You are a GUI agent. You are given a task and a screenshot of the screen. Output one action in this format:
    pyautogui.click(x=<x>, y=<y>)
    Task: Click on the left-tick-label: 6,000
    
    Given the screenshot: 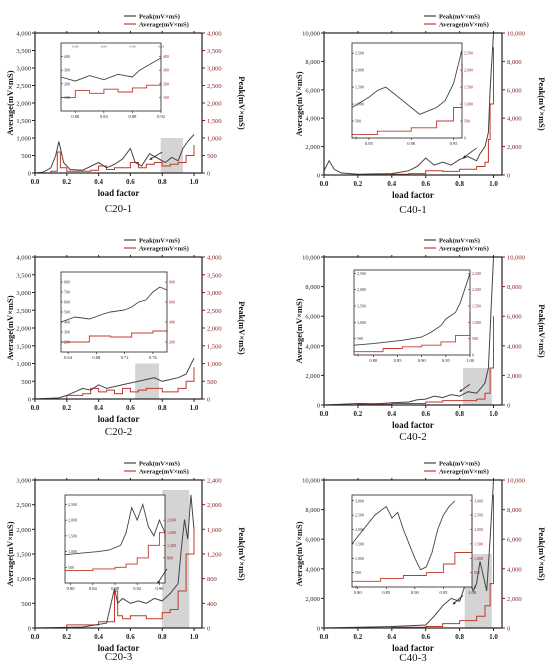 What is the action you would take?
    pyautogui.click(x=312, y=317)
    